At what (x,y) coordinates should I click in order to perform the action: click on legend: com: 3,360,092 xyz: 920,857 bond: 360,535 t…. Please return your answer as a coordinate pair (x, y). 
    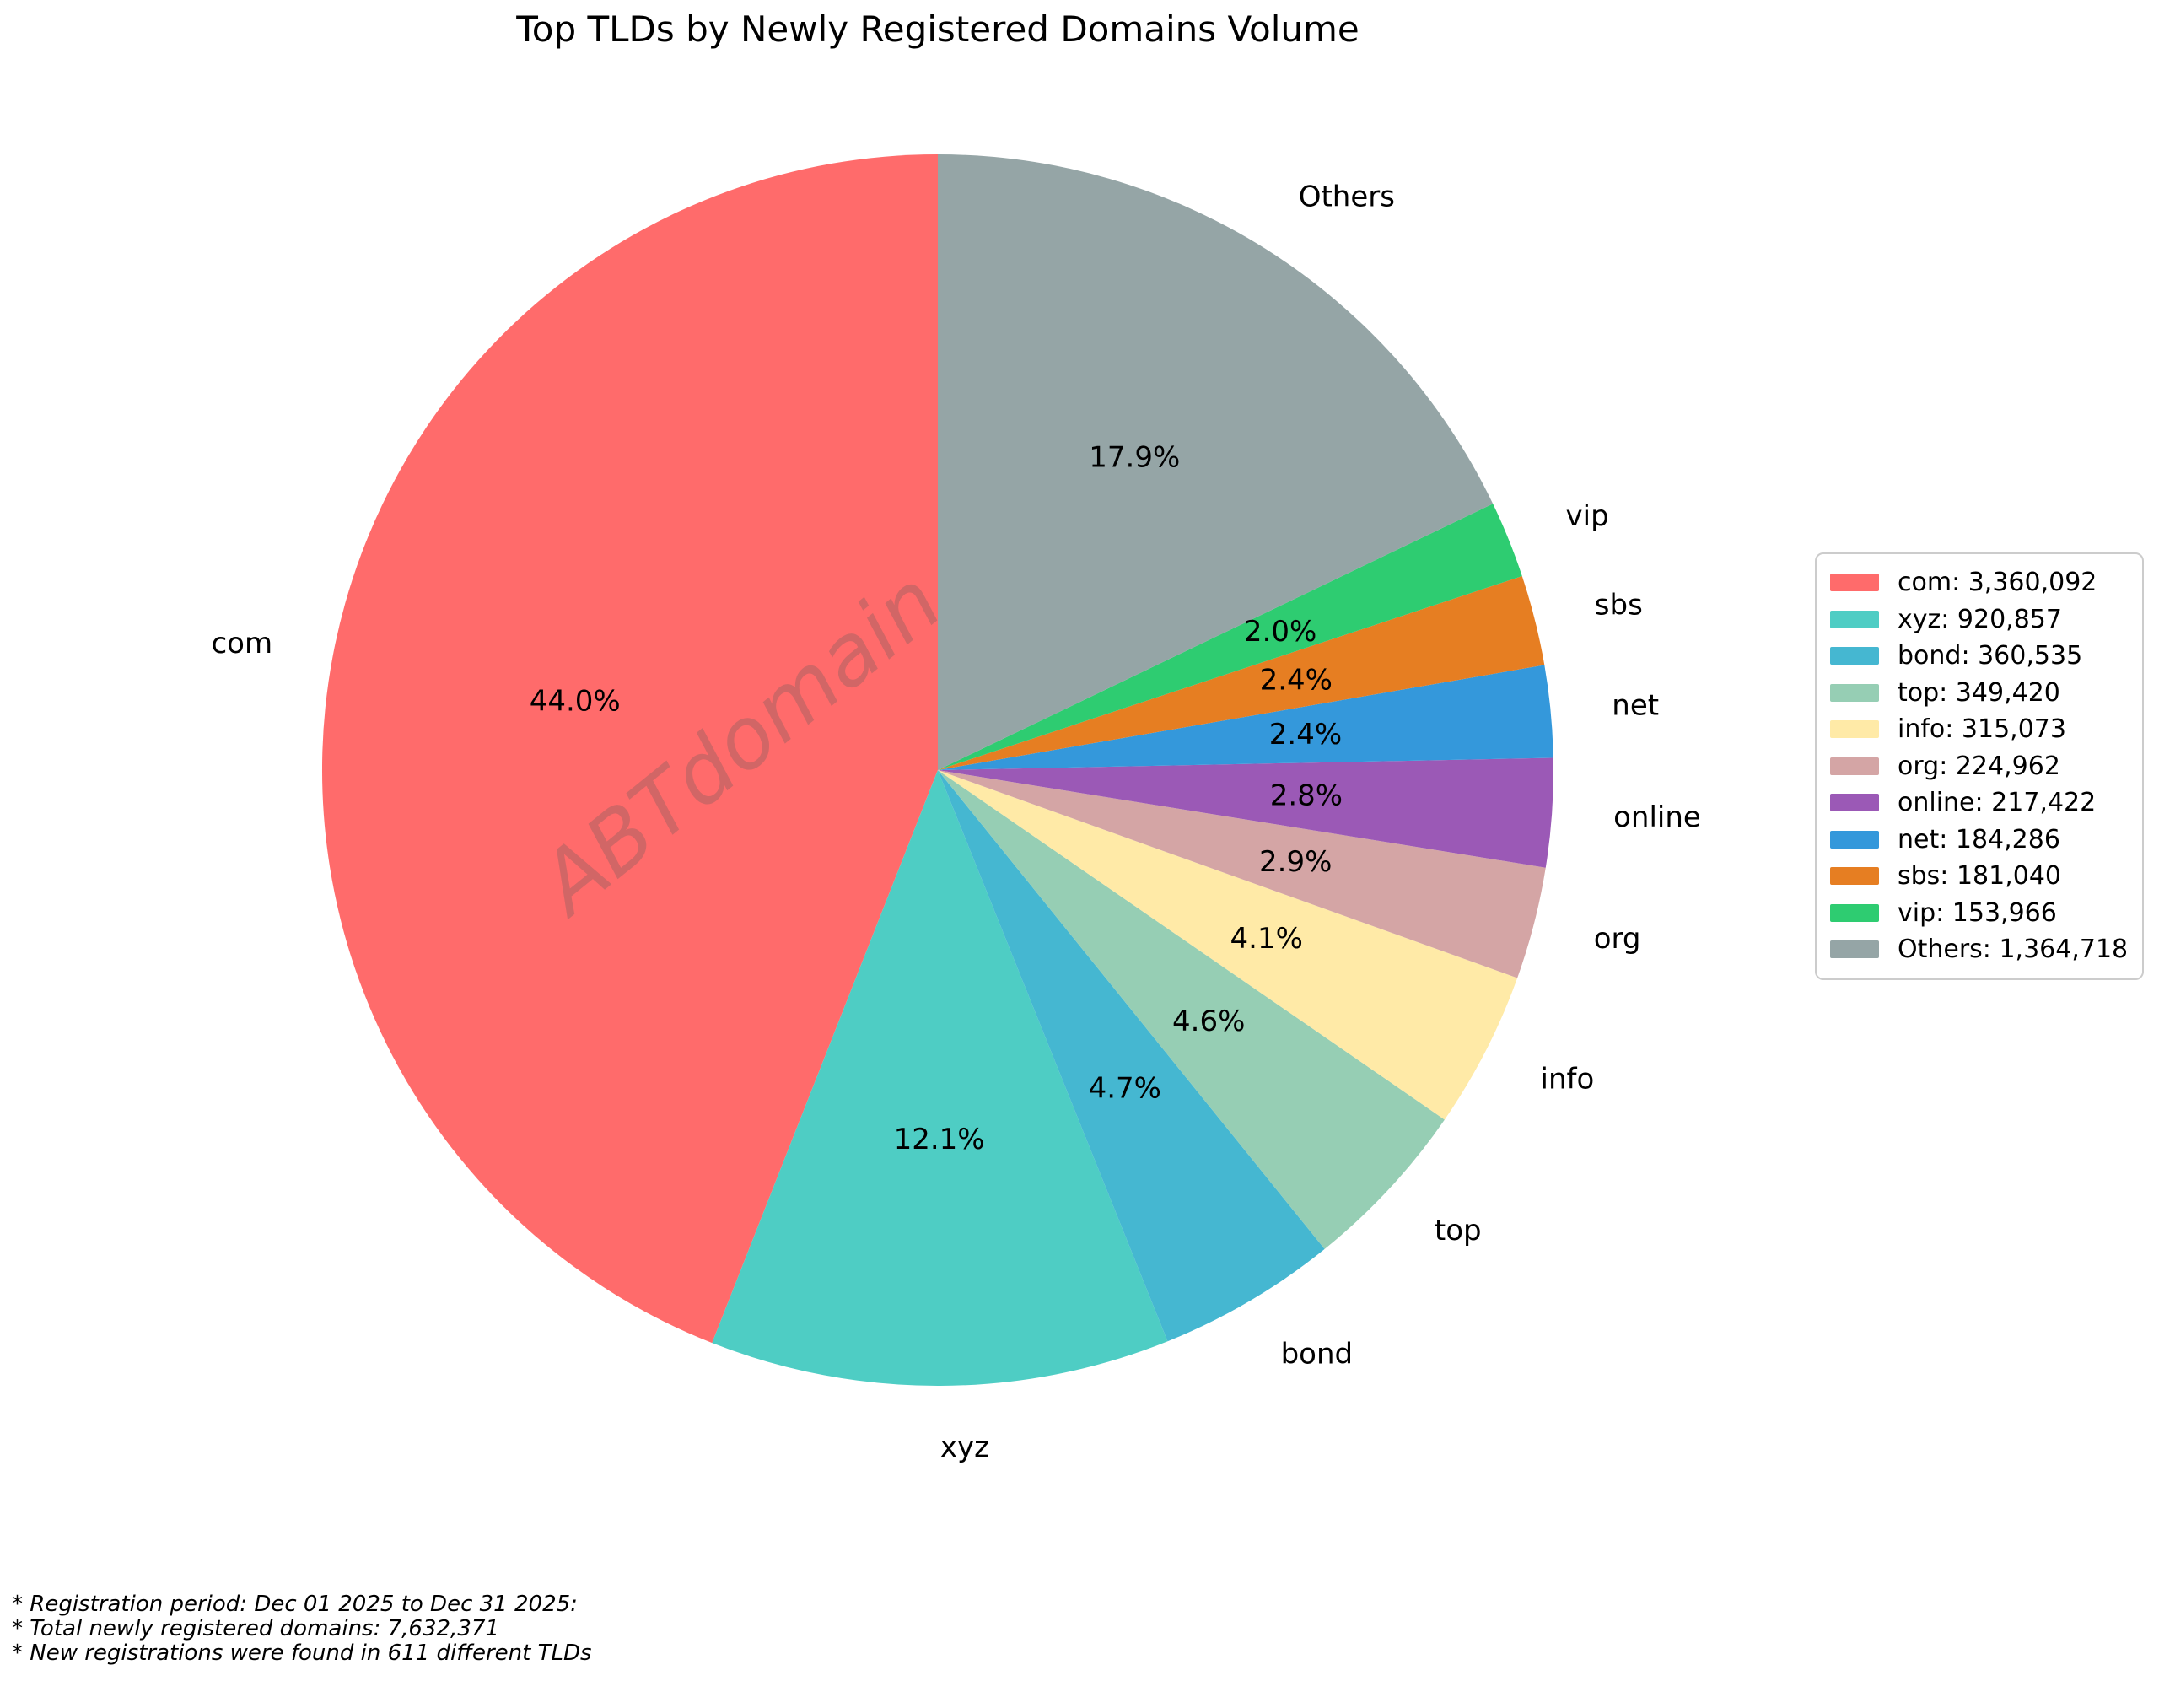
    Looking at the image, I should click on (1979, 766).